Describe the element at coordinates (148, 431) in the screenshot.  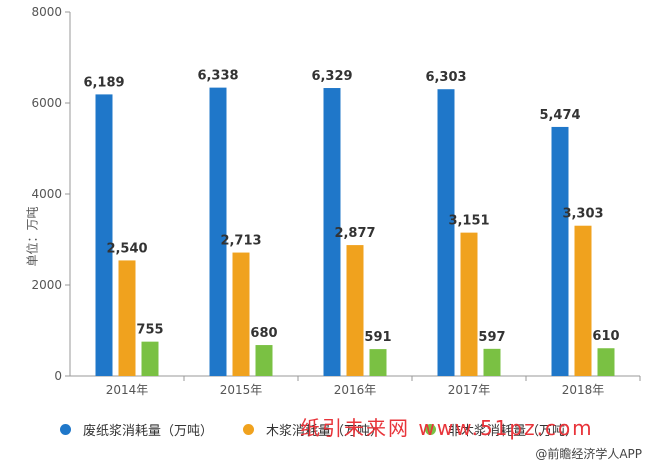
I see `legend-label-waste-pulp: 废纸浆消耗量（万吨）` at that location.